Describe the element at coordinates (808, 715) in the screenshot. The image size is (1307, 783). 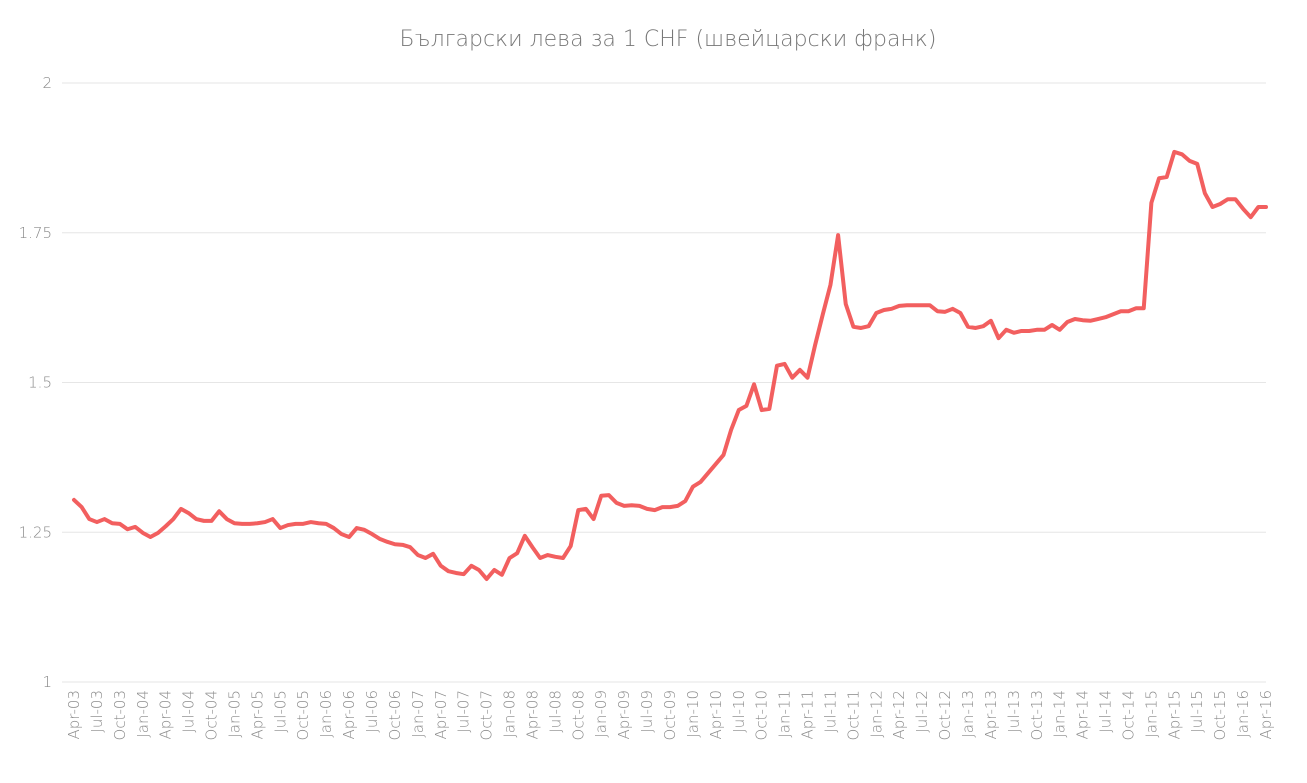
I see `x-tick-label: Apr-11` at that location.